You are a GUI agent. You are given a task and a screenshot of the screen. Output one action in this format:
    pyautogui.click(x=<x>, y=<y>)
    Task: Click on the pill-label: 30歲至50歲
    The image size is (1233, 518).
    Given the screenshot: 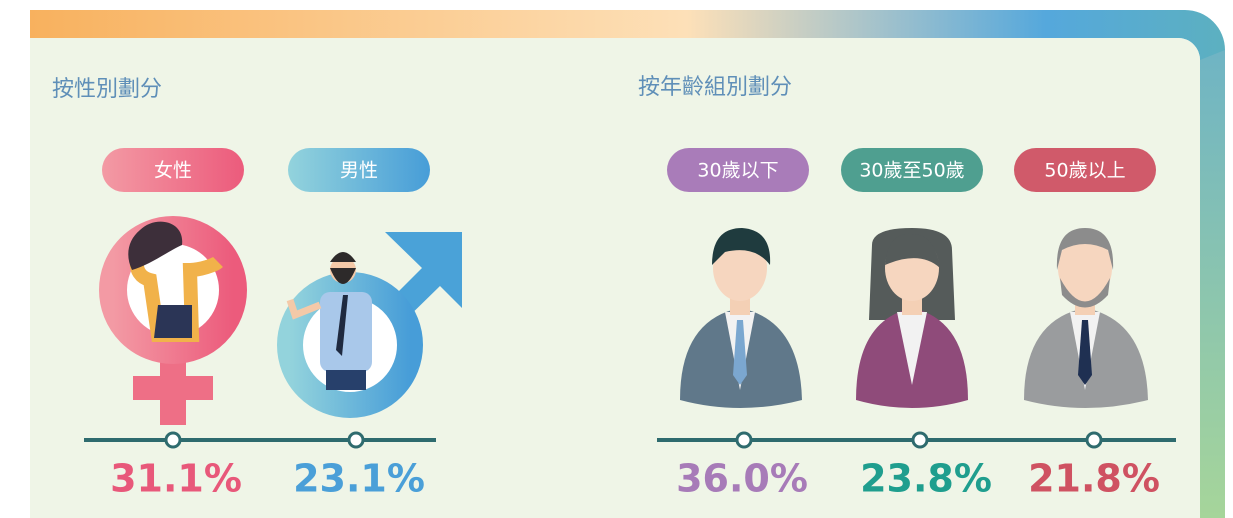 What is the action you would take?
    pyautogui.click(x=911, y=171)
    